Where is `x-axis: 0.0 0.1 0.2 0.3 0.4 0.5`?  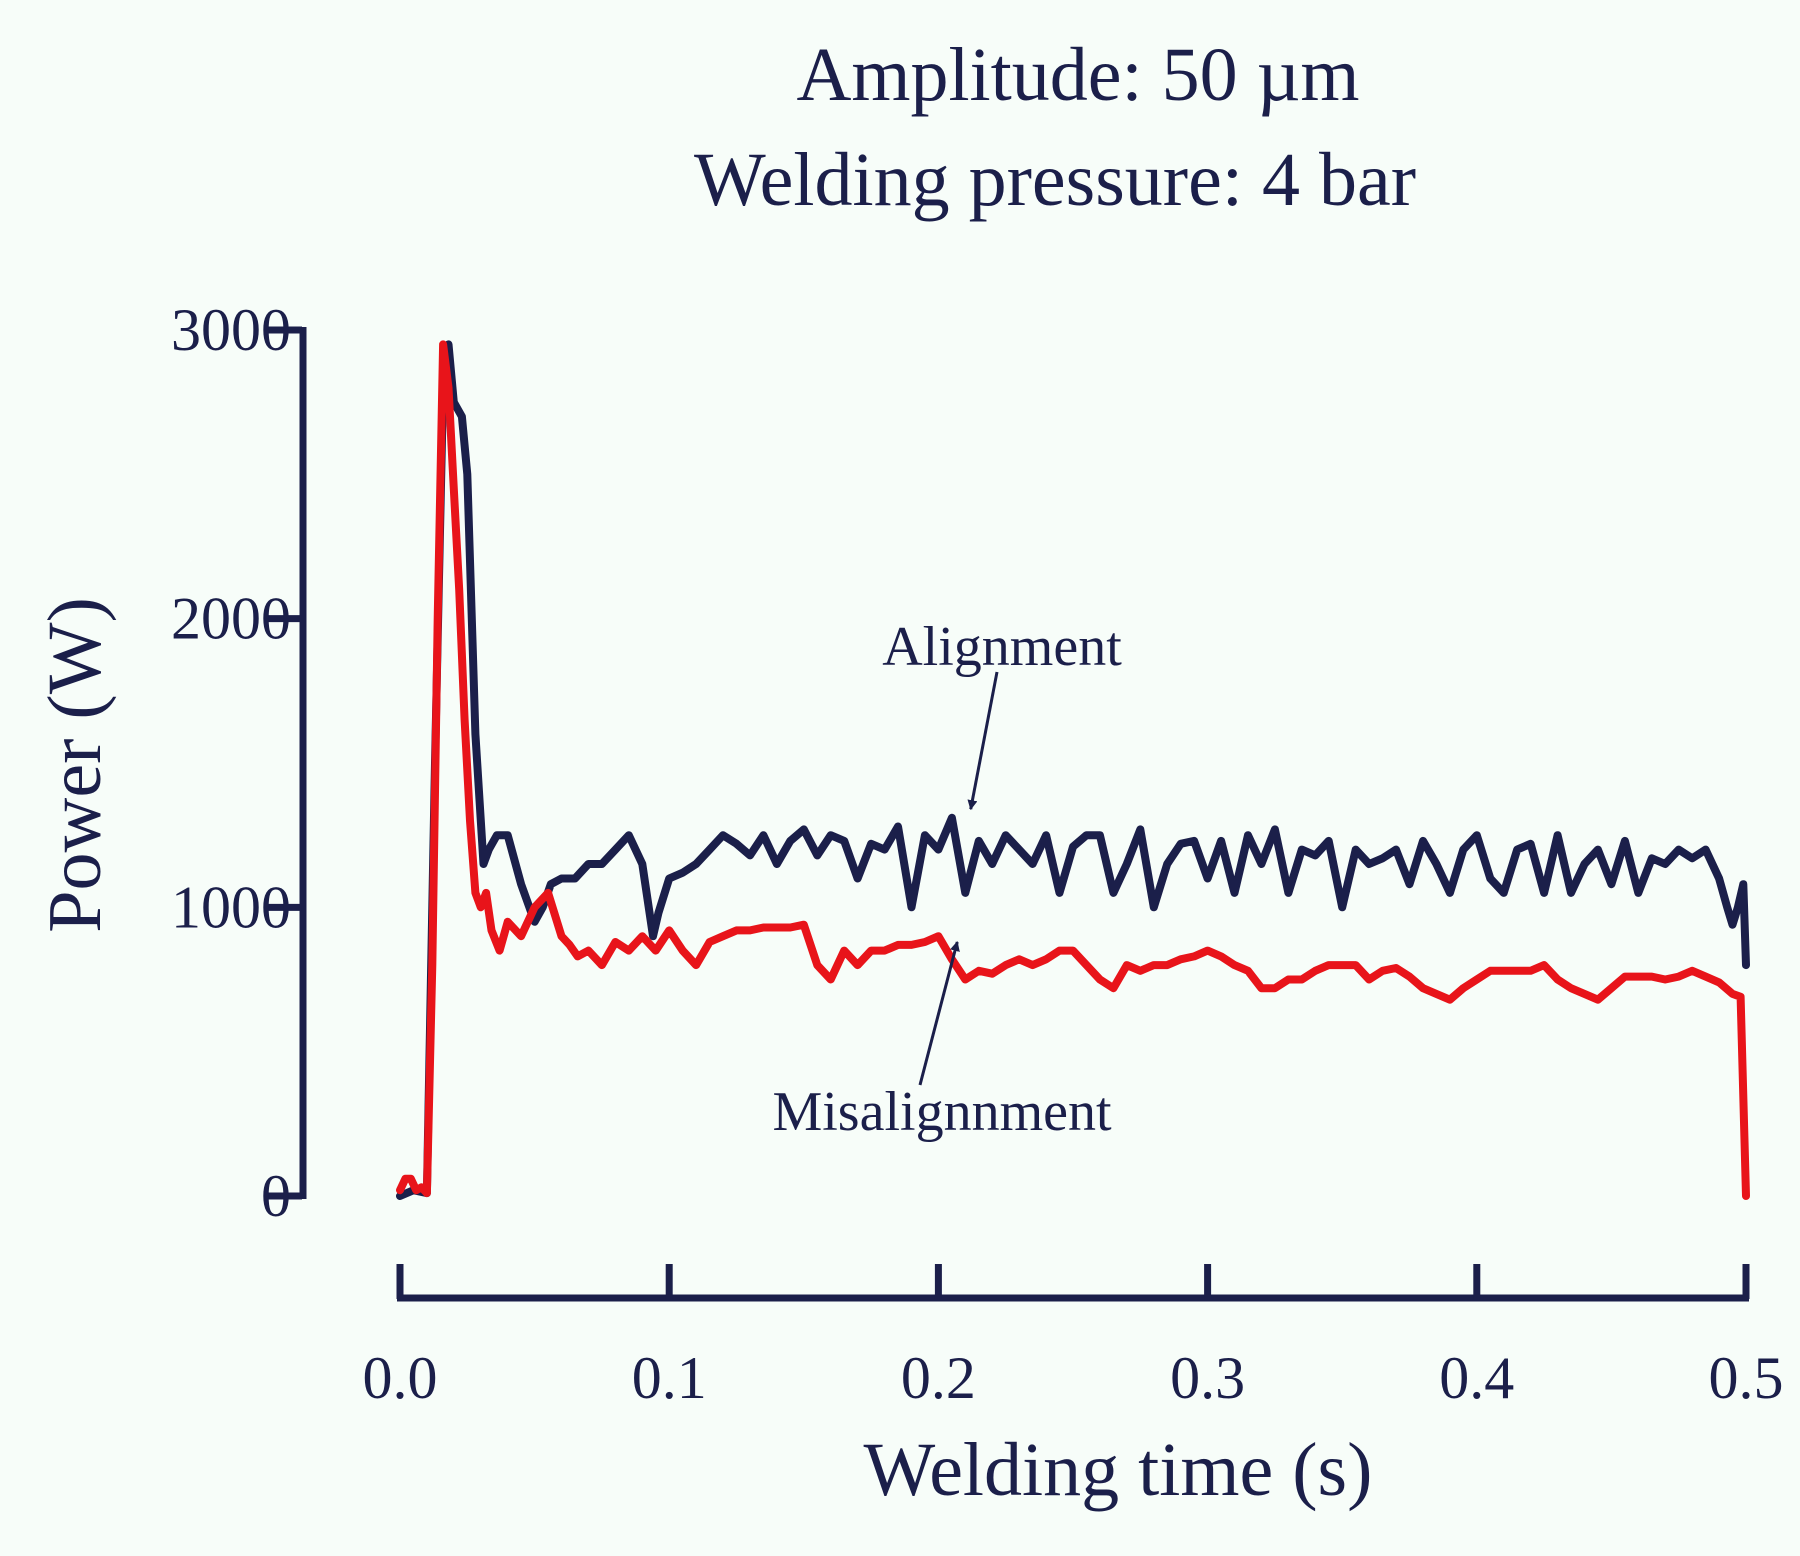 x-axis: 0.0 0.1 0.2 0.3 0.4 0.5 is located at coordinates (1073, 1337).